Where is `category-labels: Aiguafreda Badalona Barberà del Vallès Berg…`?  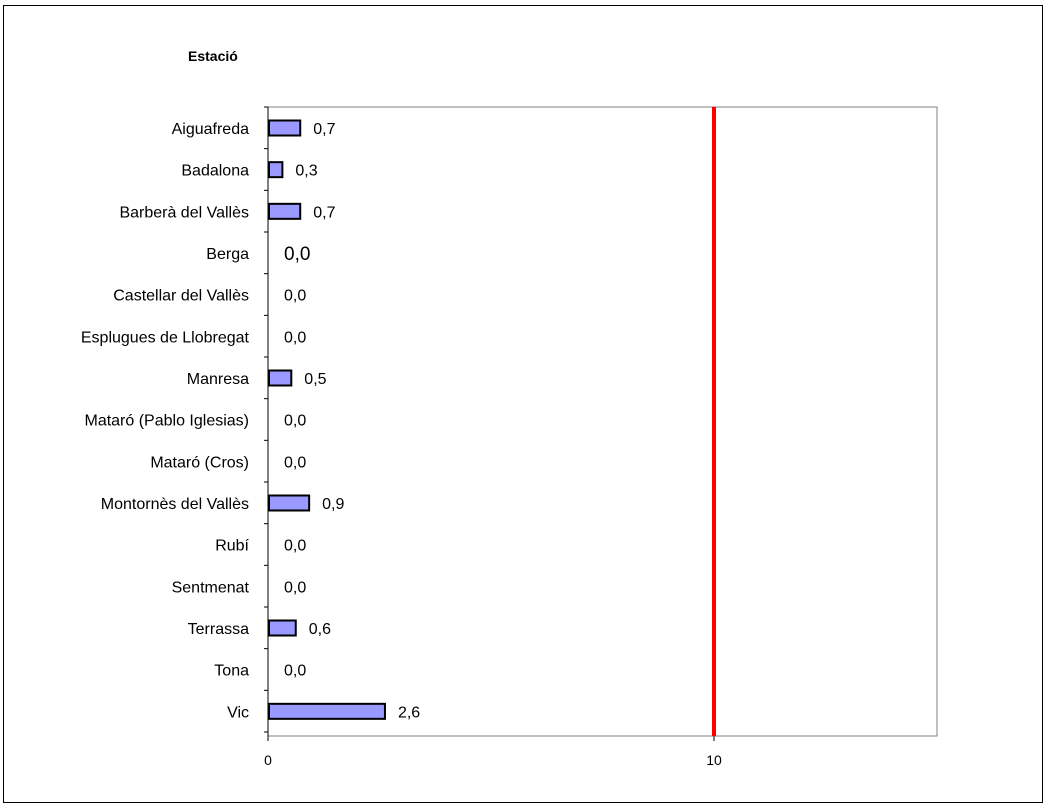 category-labels: Aiguafreda Badalona Barberà del Vallès Berg… is located at coordinates (165, 421).